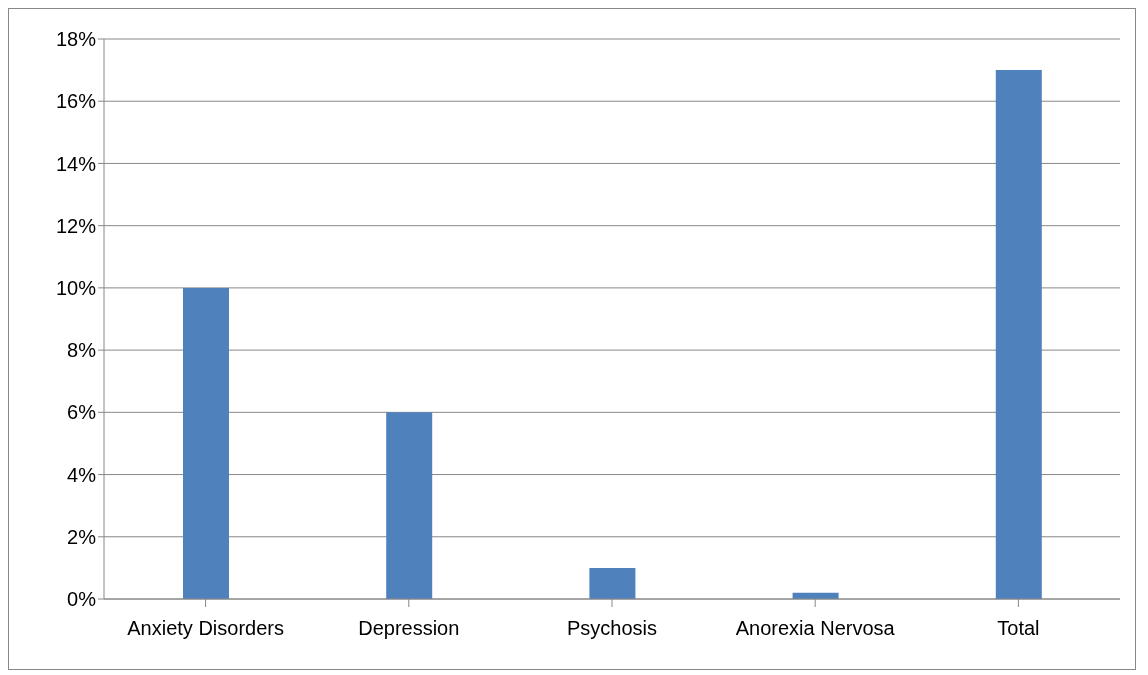 The image size is (1148, 675). What do you see at coordinates (612, 628) in the screenshot?
I see `x-tick-label: Psychosis` at bounding box center [612, 628].